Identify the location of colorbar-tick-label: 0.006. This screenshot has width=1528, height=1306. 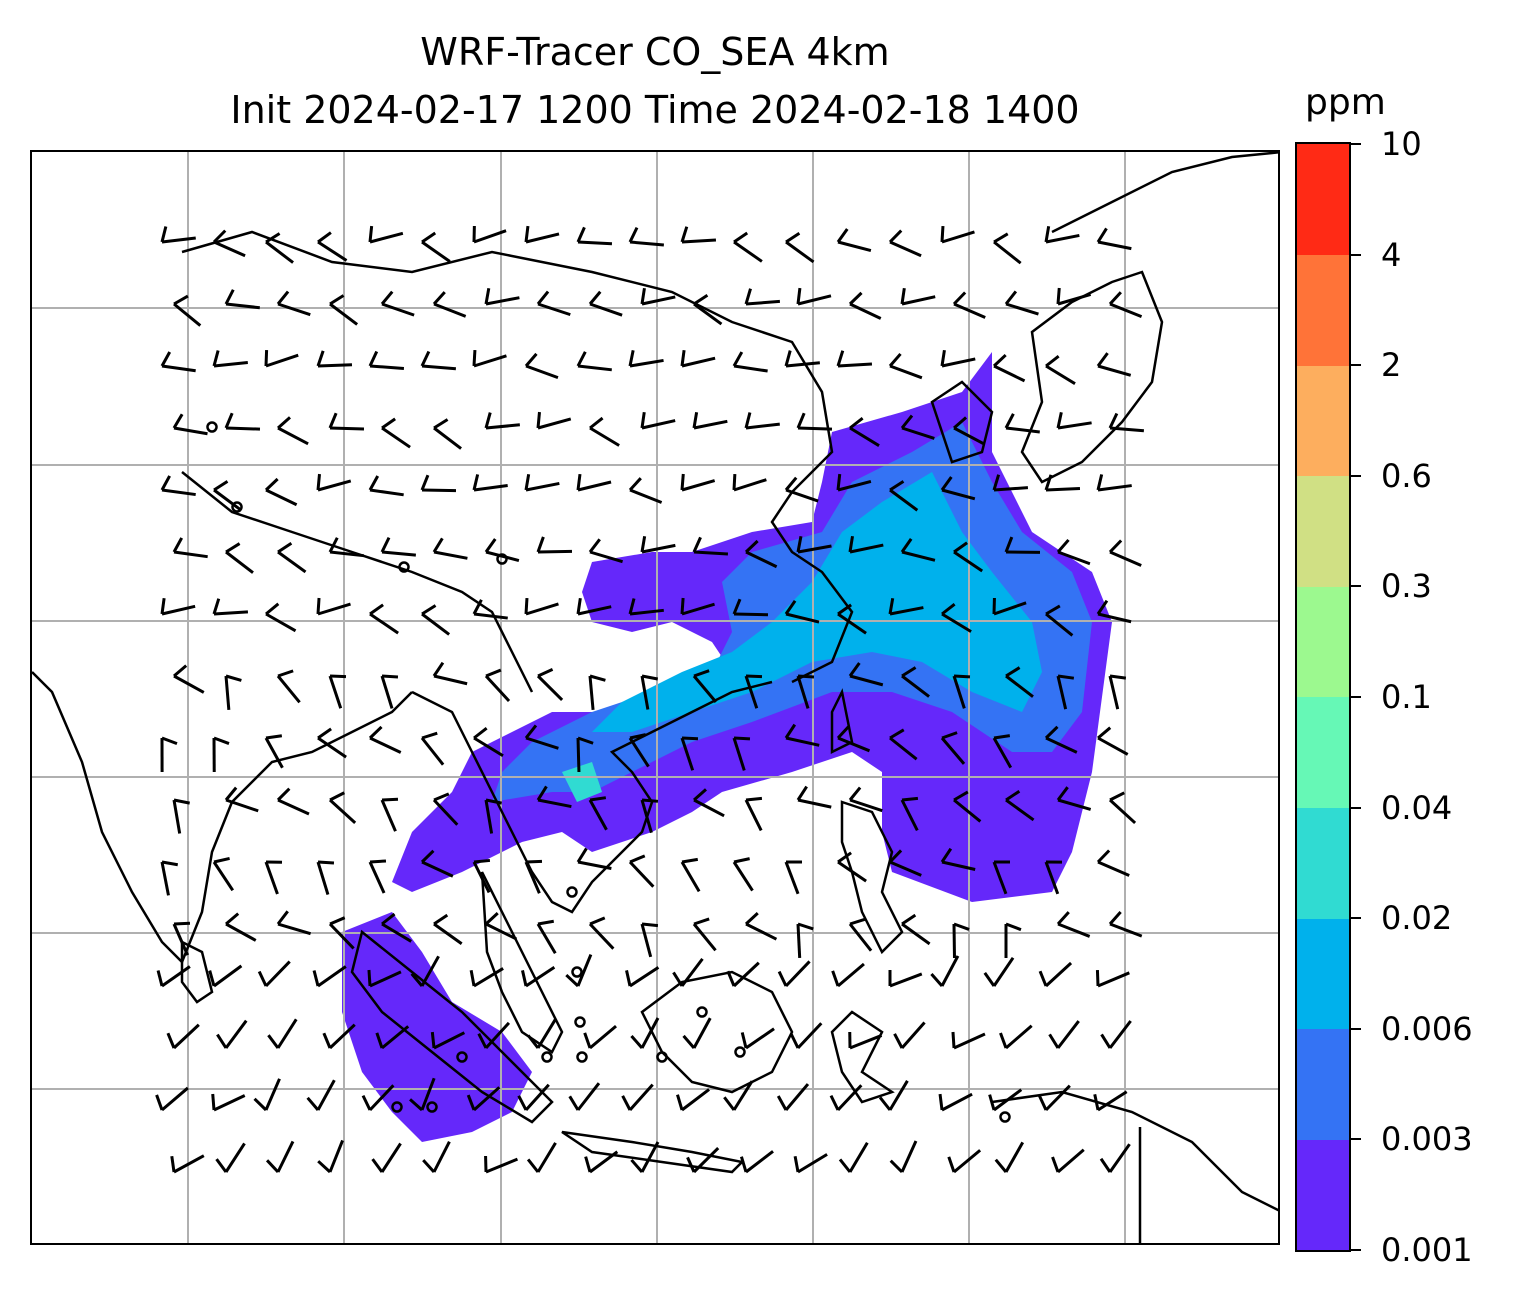
(1427, 1028).